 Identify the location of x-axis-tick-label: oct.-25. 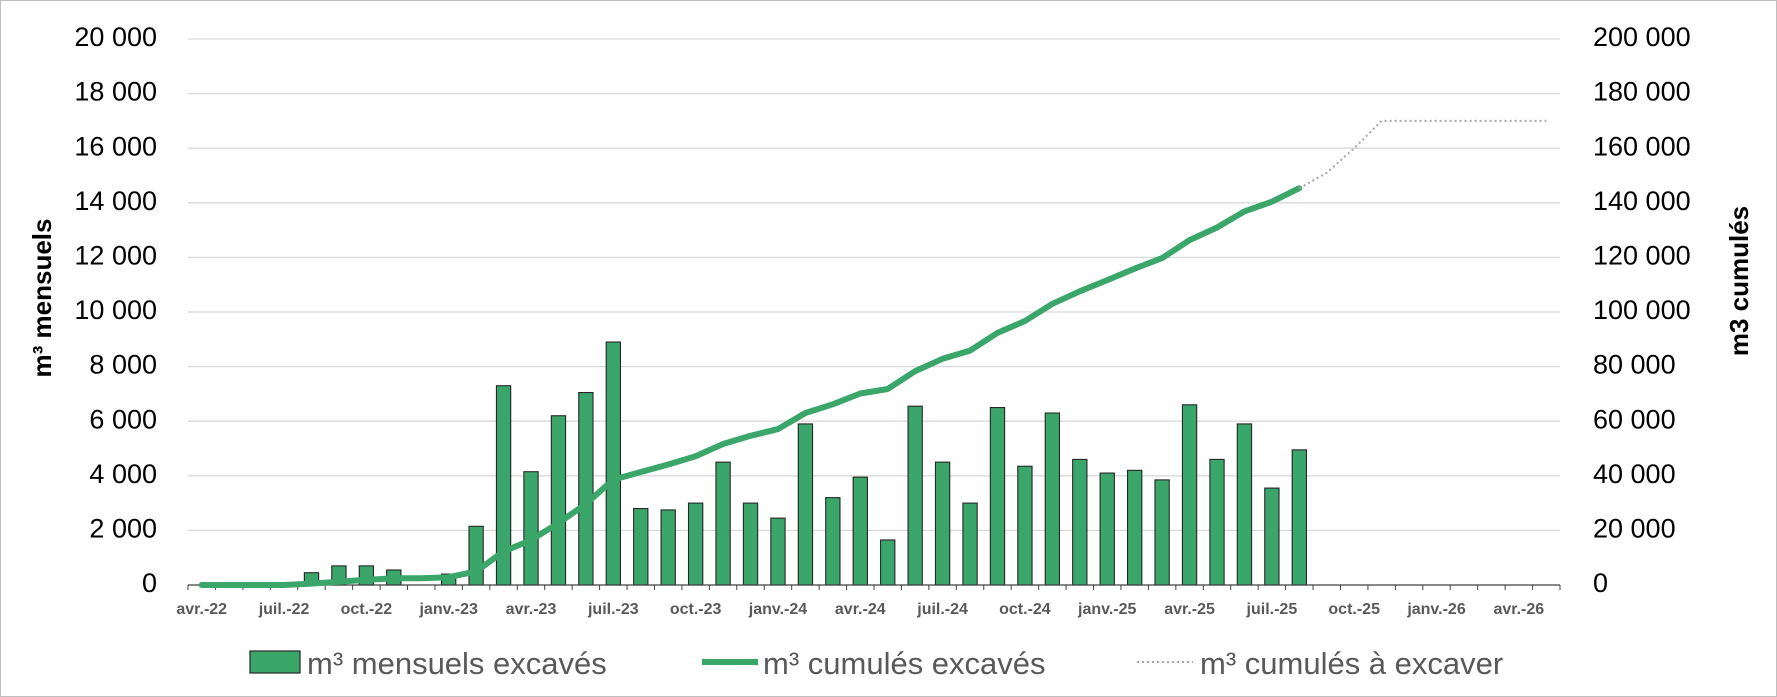
(1354, 609).